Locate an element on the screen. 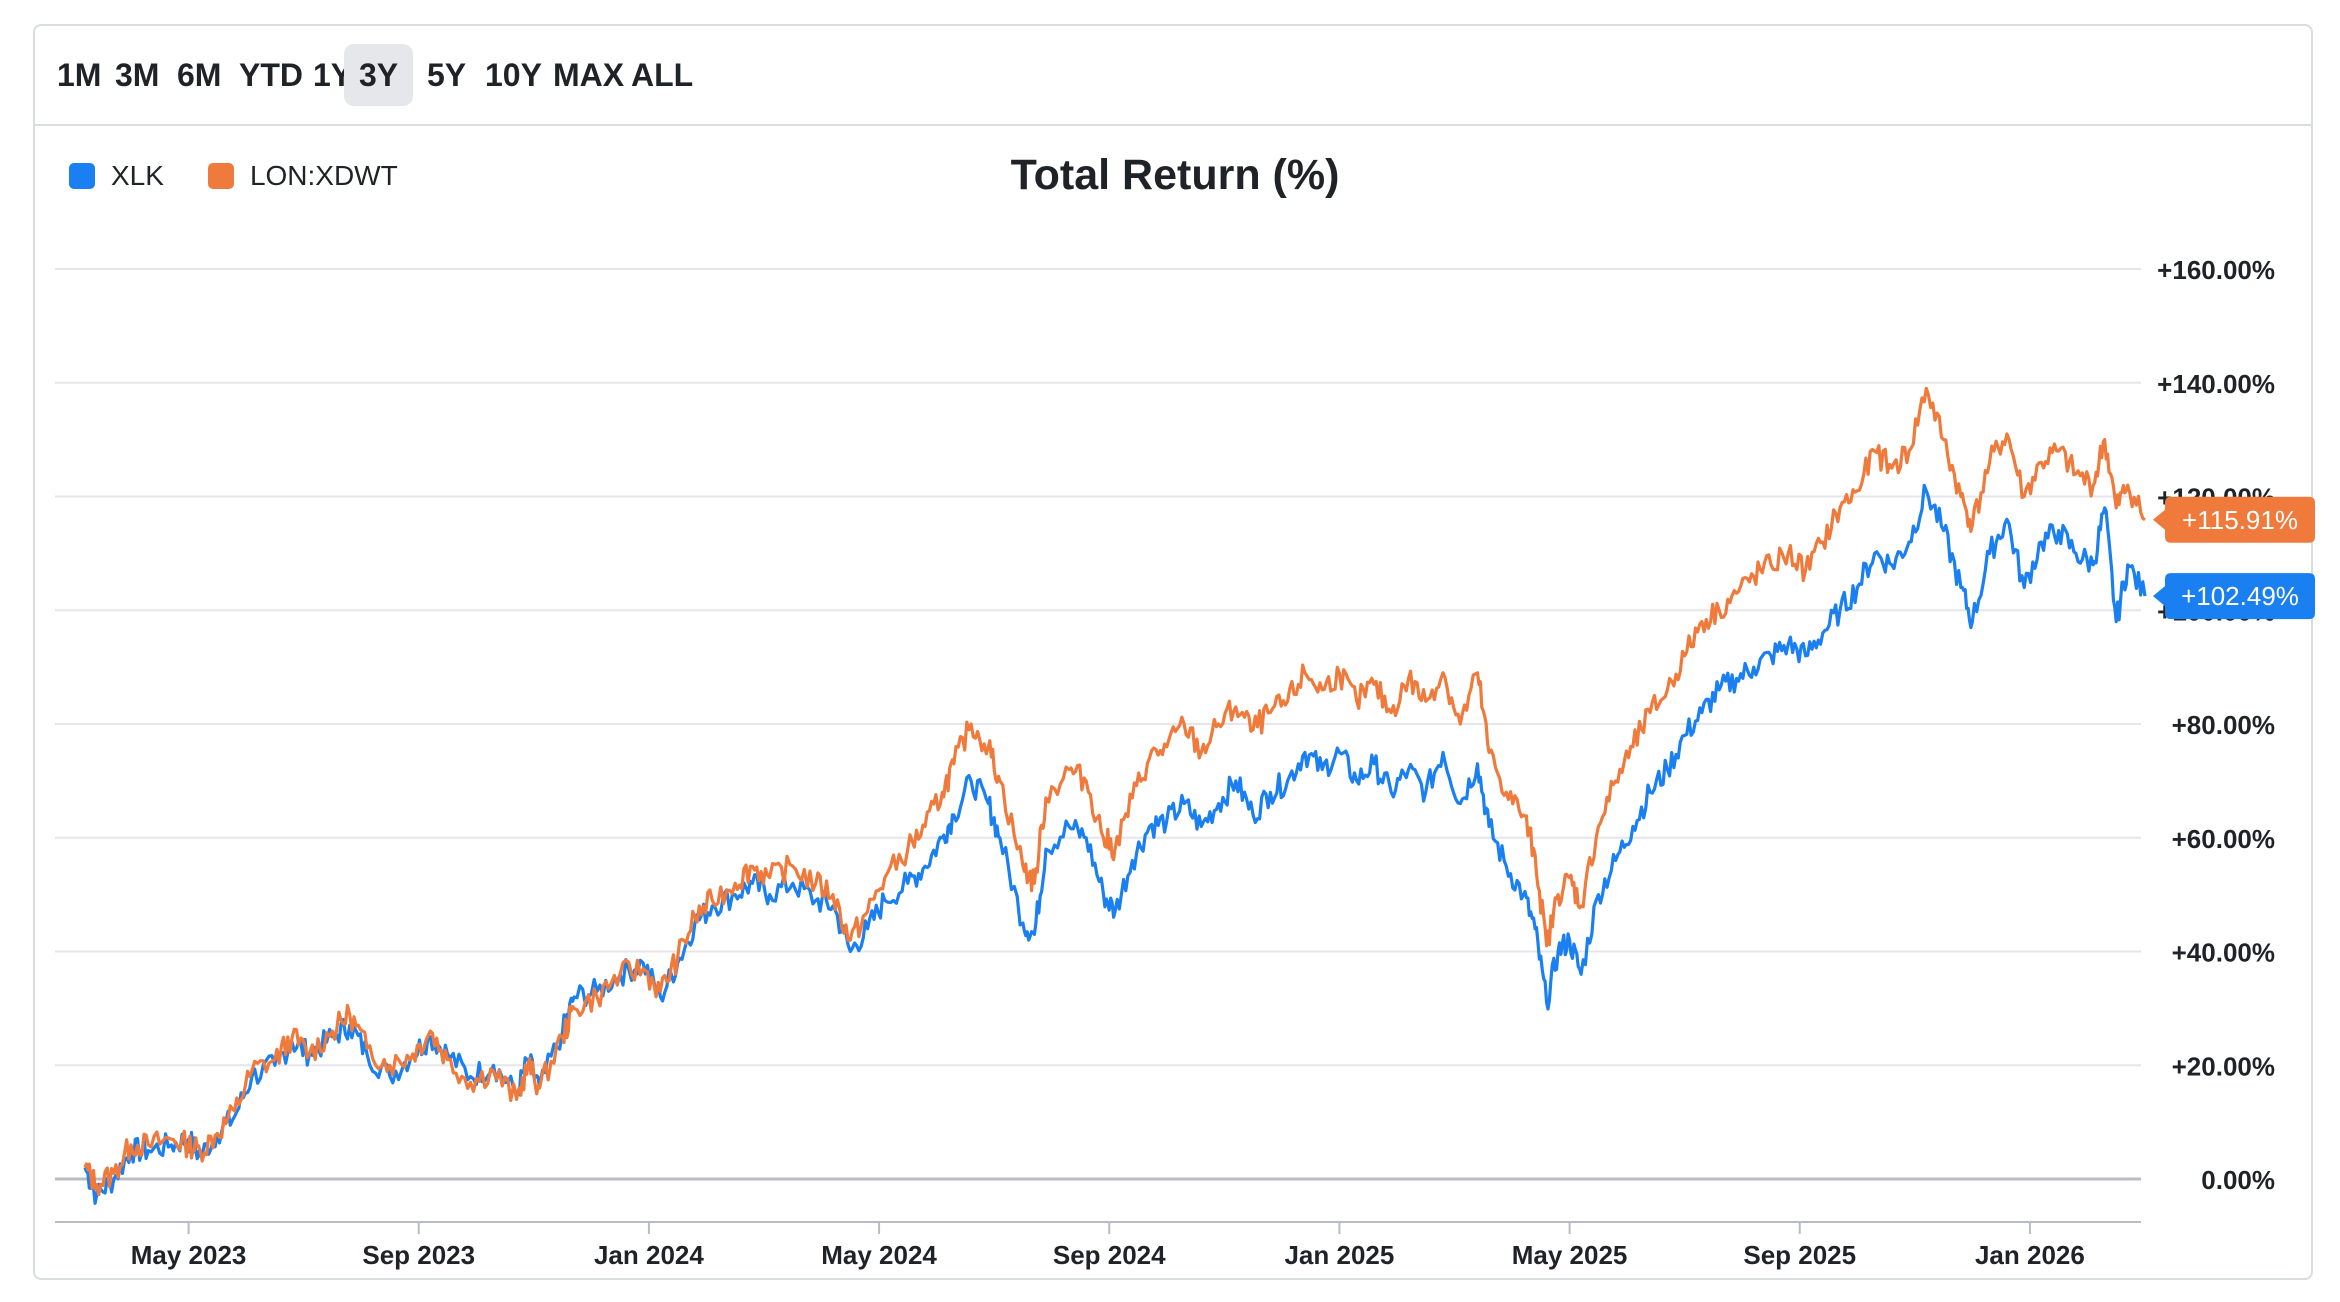 This screenshot has height=1302, width=2340. x-tick-label: Jan 2024 is located at coordinates (649, 1255).